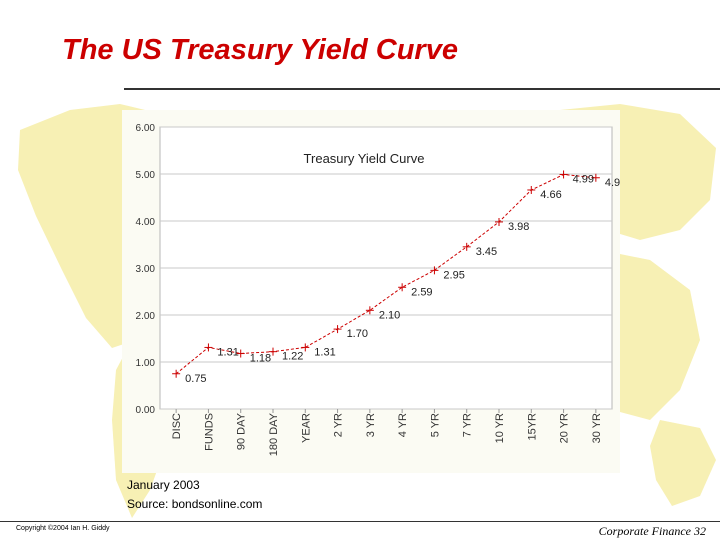 This screenshot has height=540, width=720. Describe the element at coordinates (163, 485) in the screenshot. I see `source-date: January 2003` at that location.